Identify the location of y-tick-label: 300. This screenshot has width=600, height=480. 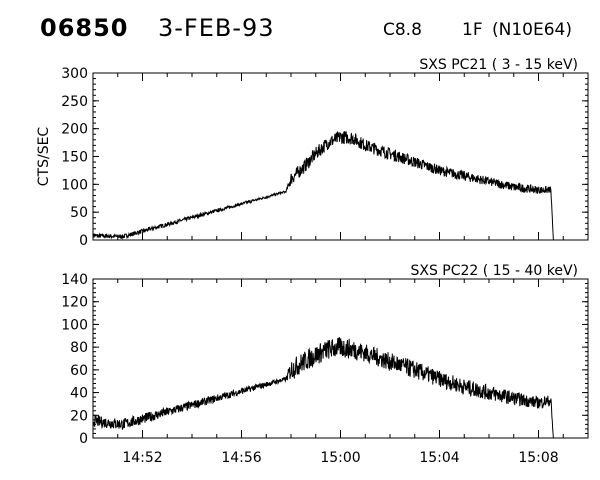
(74, 74).